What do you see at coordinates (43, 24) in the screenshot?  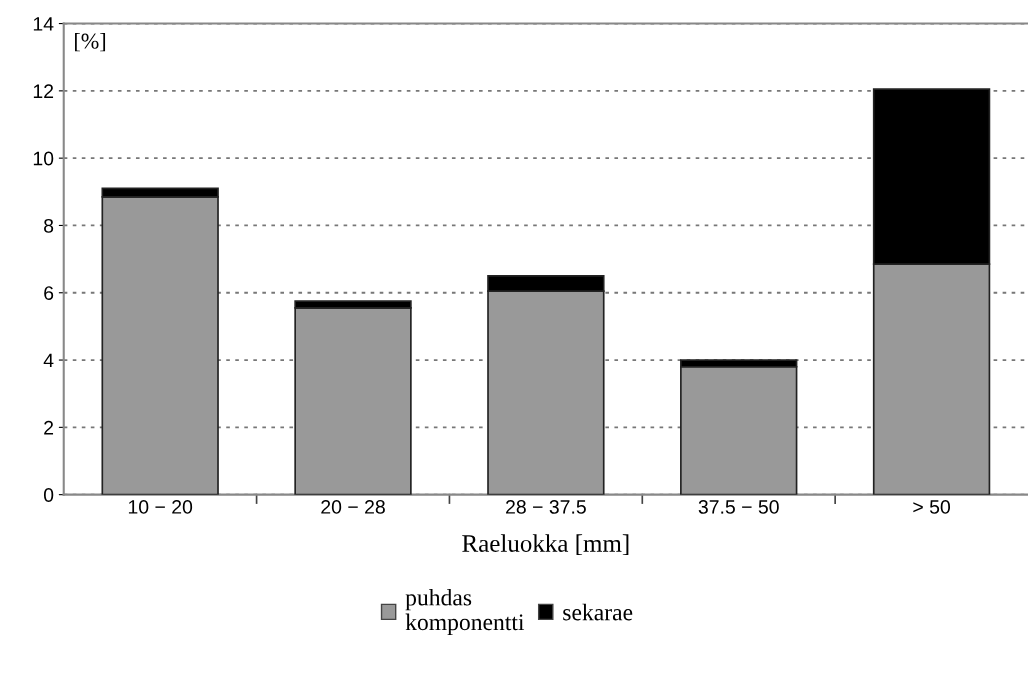 I see `y-tick-label: 14` at bounding box center [43, 24].